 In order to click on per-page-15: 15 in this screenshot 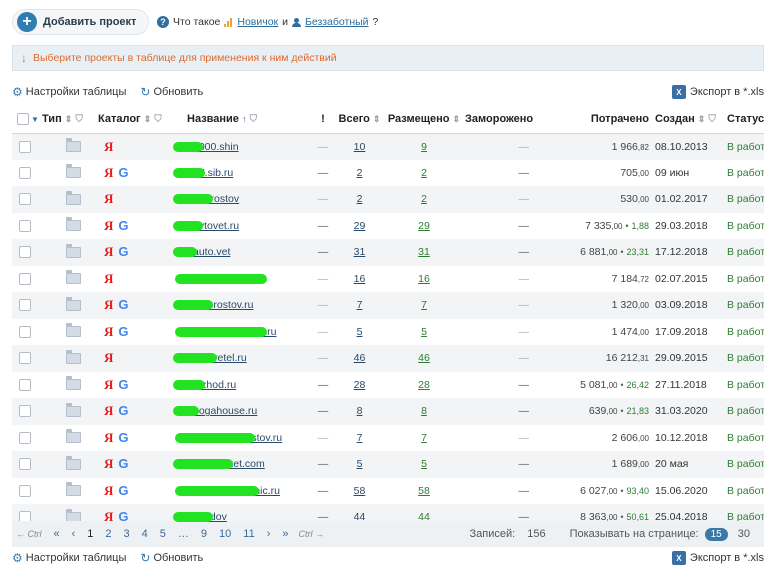, I will do `click(716, 534)`.